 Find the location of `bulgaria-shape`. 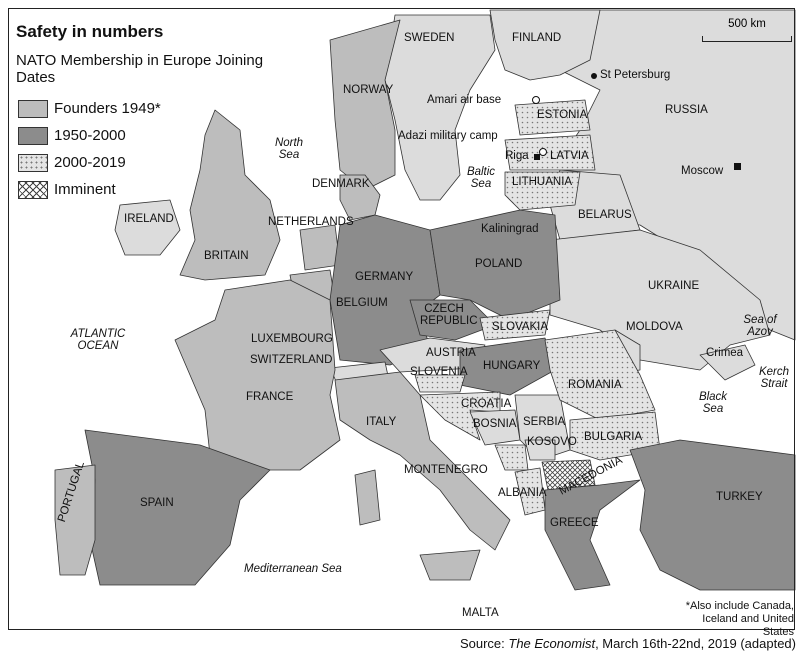

bulgaria-shape is located at coordinates (615, 436).